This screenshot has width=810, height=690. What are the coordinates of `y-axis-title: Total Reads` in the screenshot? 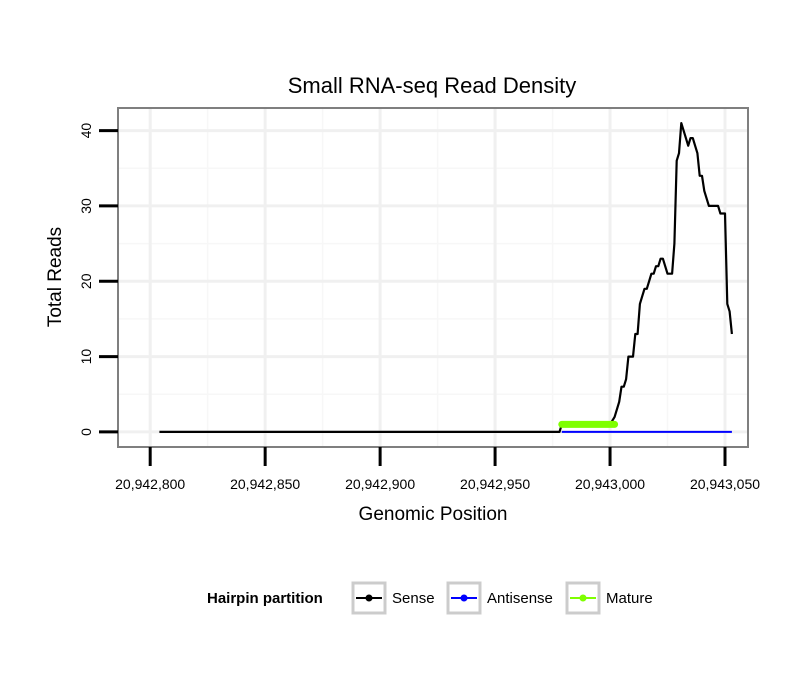 It's located at (55, 277).